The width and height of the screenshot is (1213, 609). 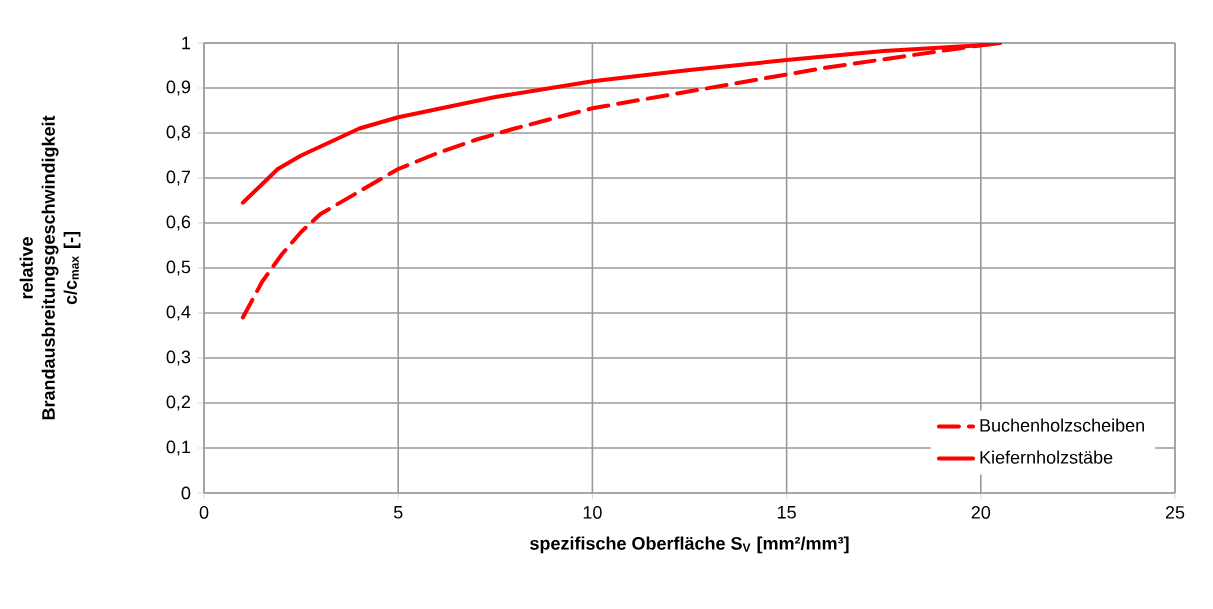 I want to click on y-tick-label: 0, so click(x=186, y=493).